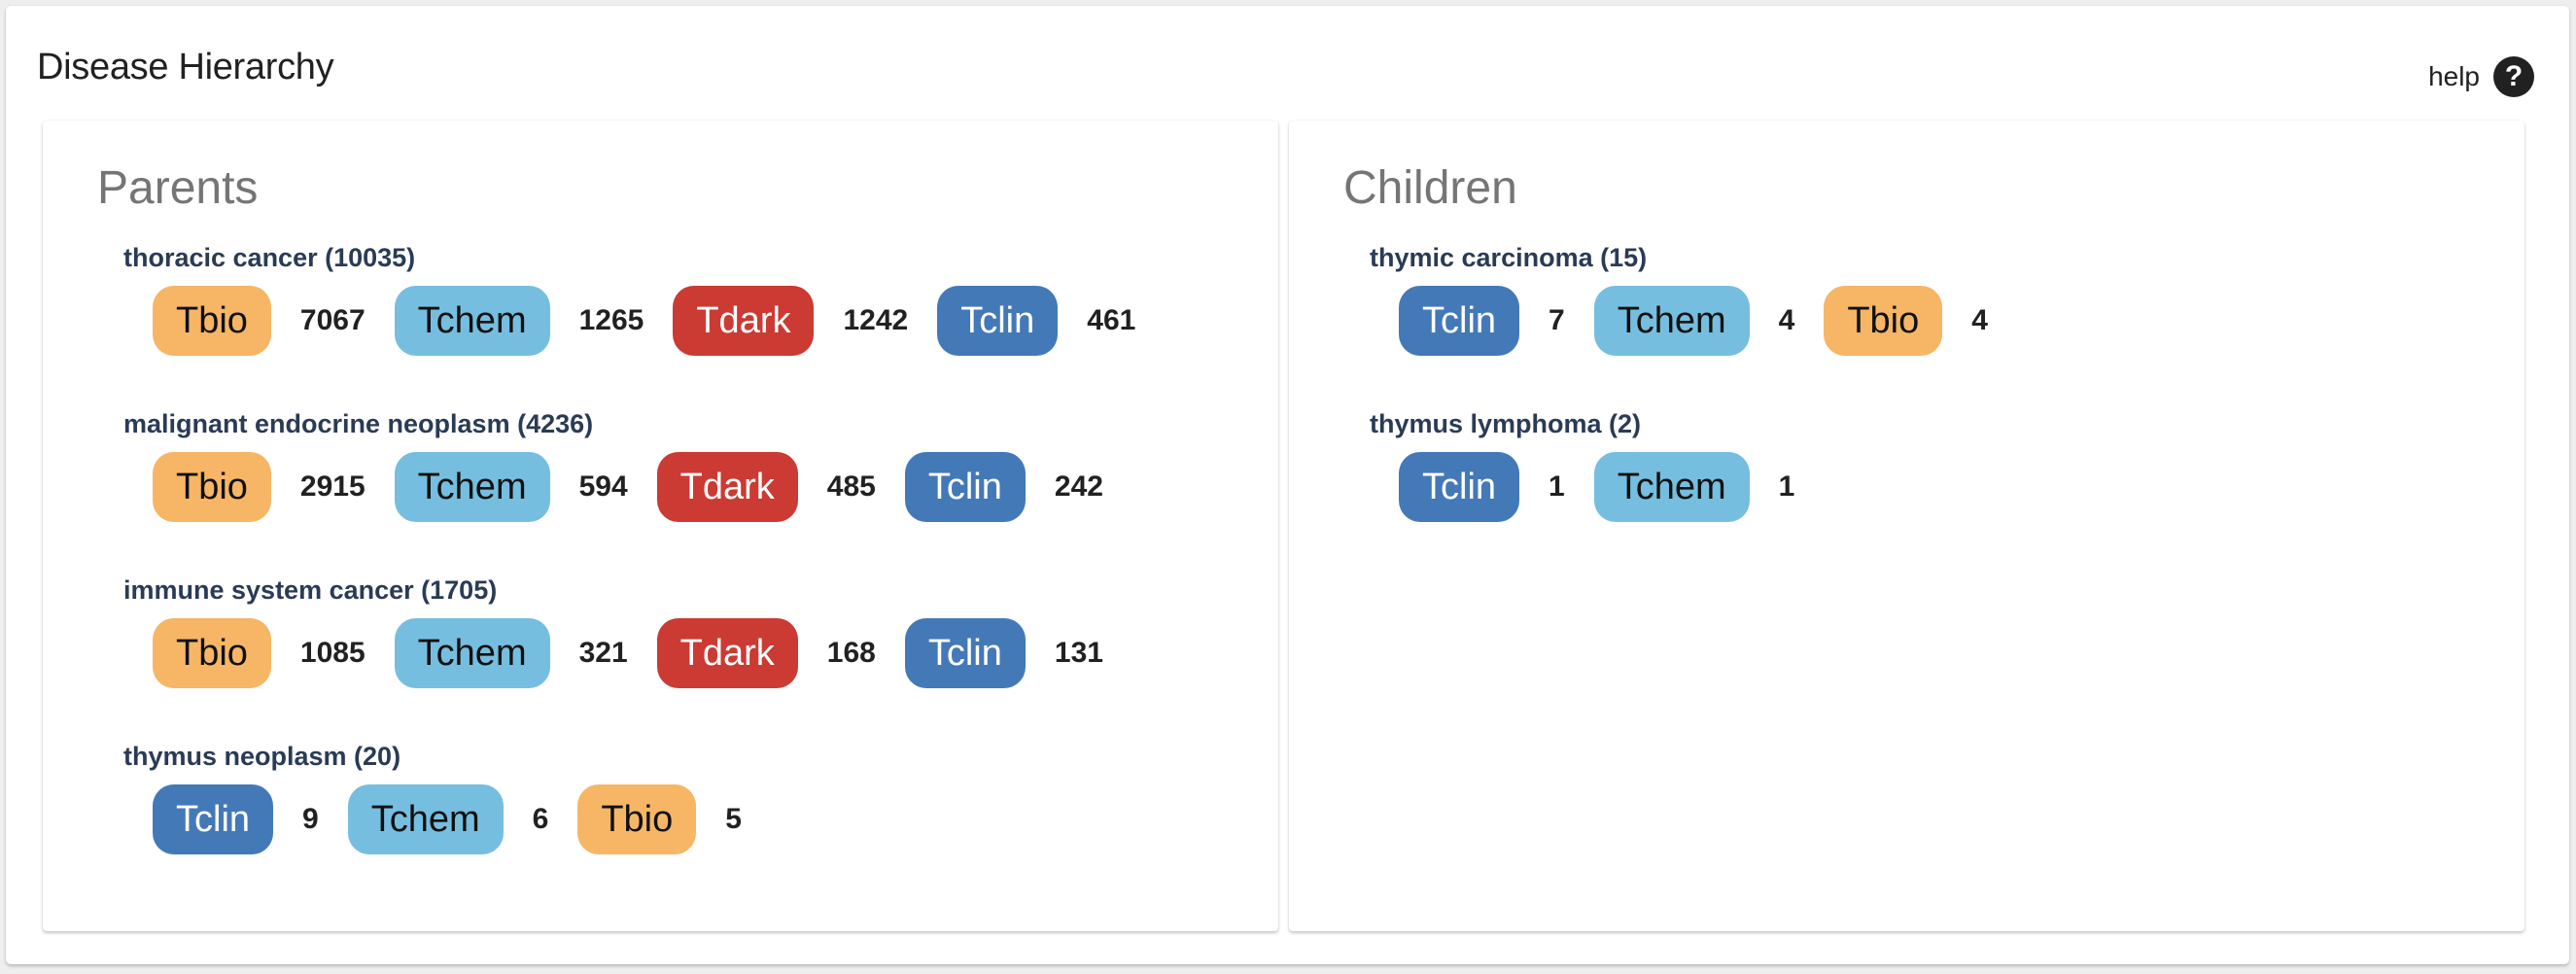 This screenshot has width=2576, height=974. What do you see at coordinates (1557, 320) in the screenshot?
I see `tdl-count: 7` at bounding box center [1557, 320].